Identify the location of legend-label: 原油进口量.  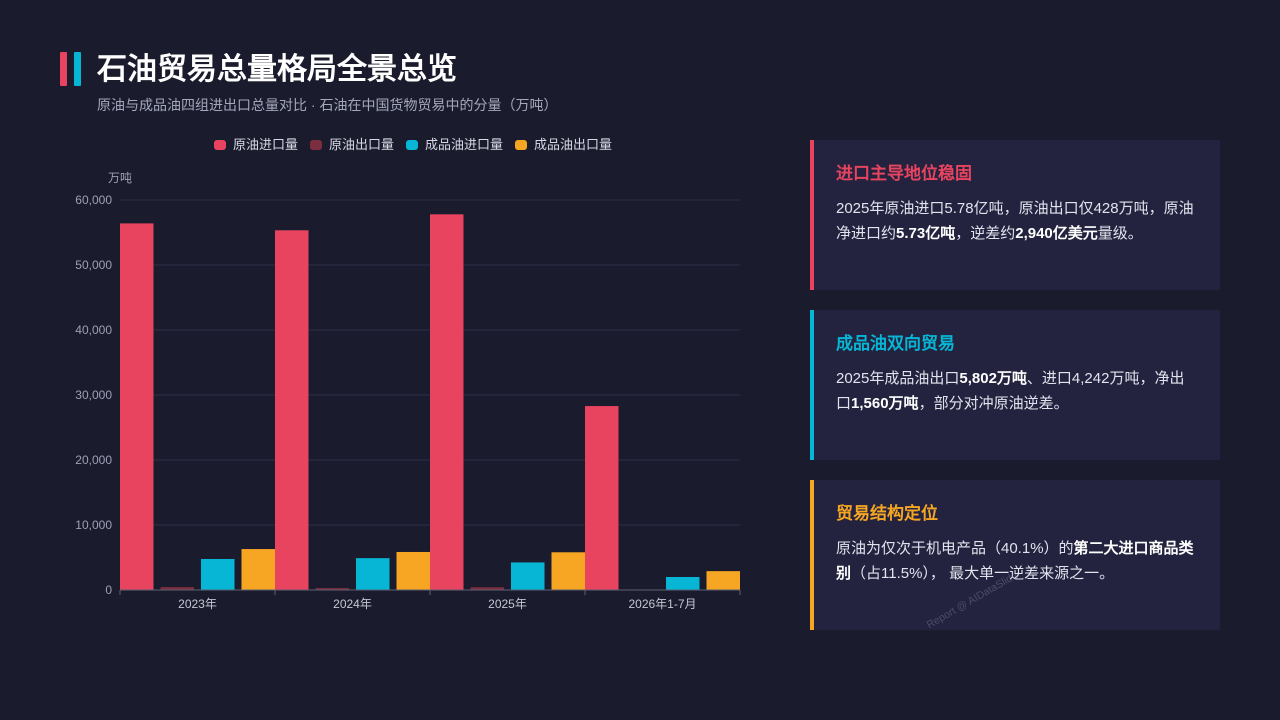
(266, 144).